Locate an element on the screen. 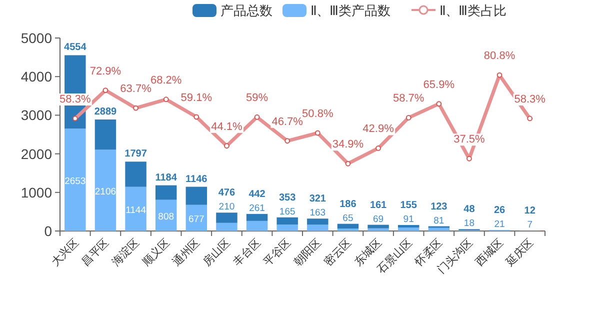  x-tick-label: 海淀区 is located at coordinates (125, 252).